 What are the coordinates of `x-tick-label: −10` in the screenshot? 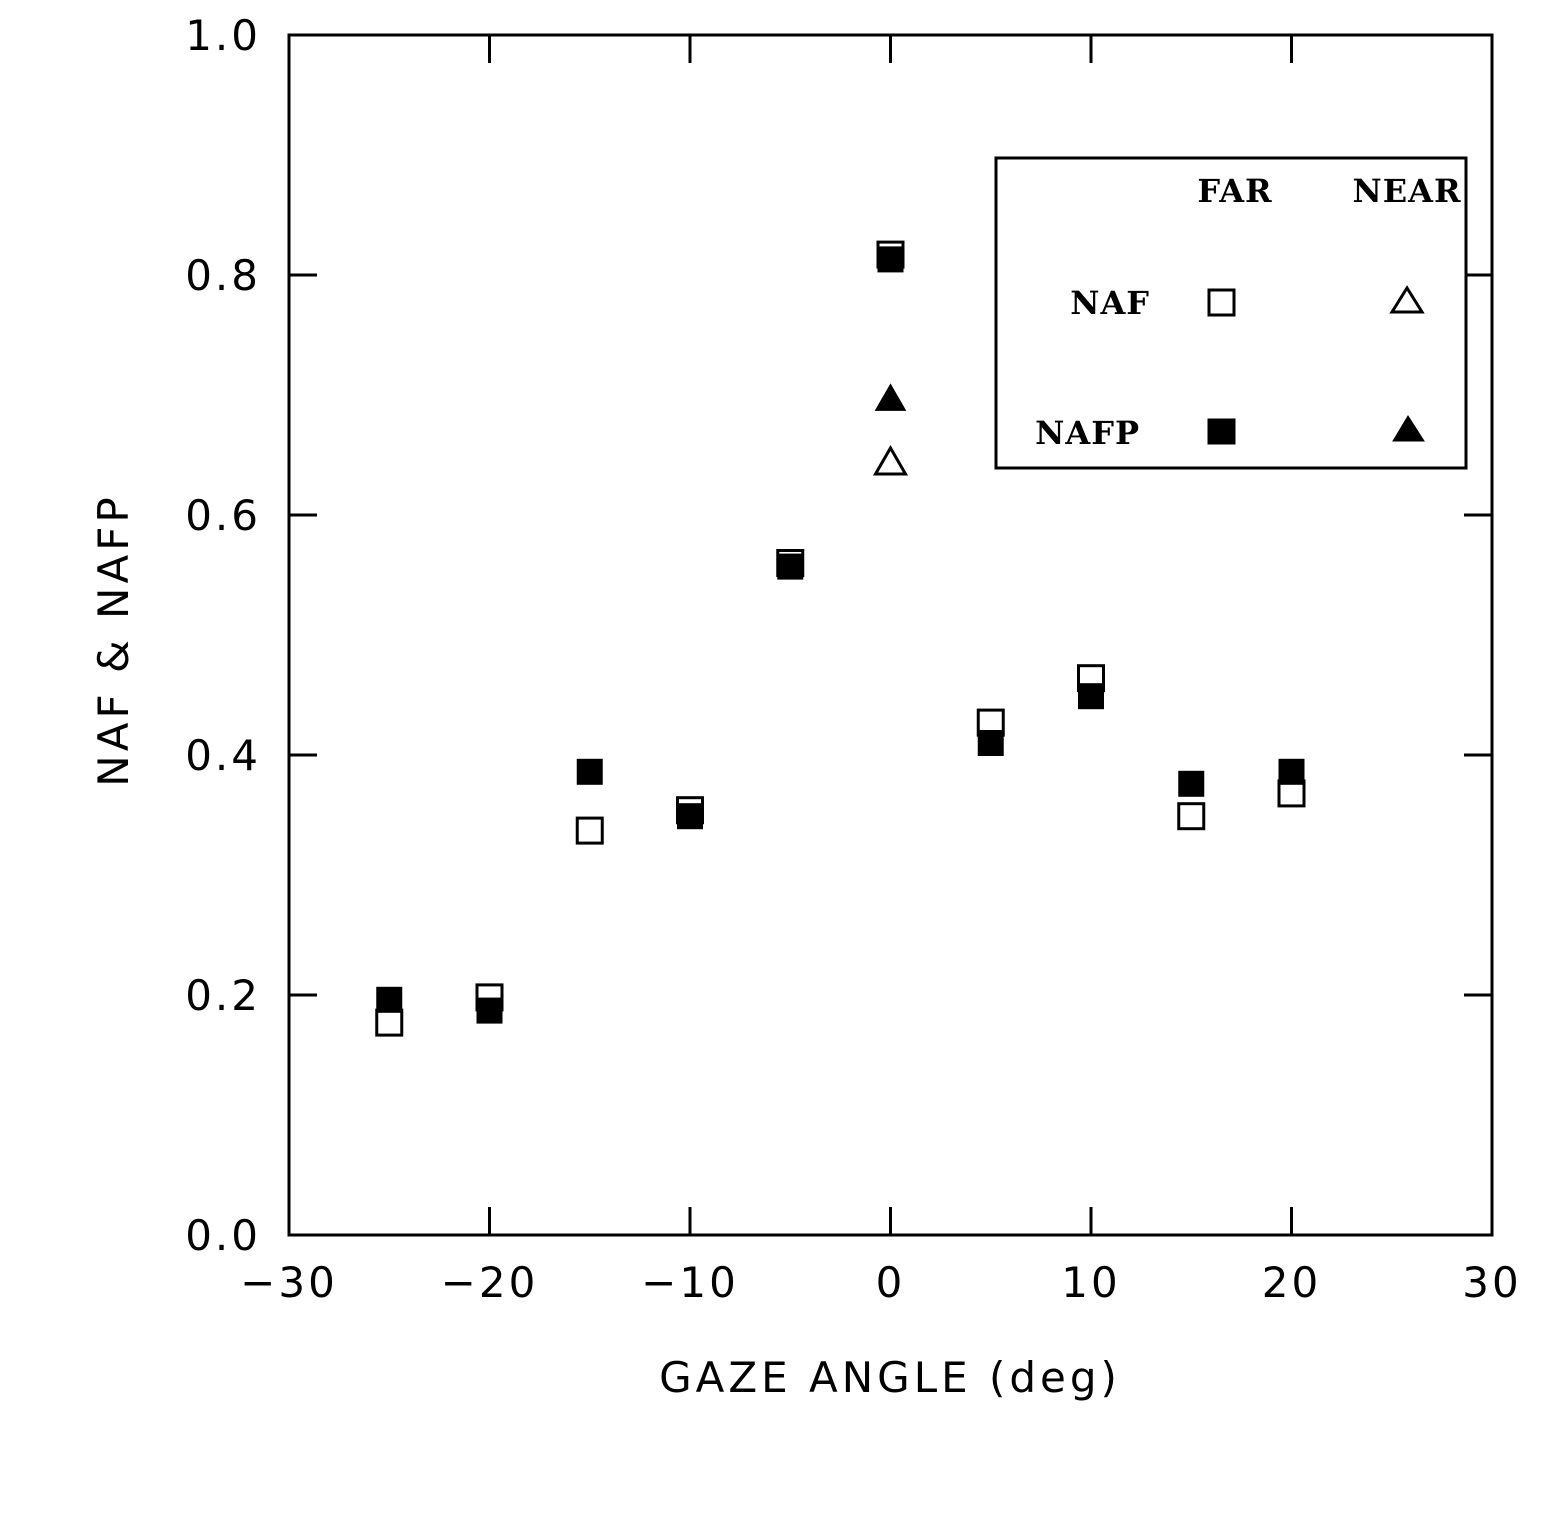 It's located at (690, 1282).